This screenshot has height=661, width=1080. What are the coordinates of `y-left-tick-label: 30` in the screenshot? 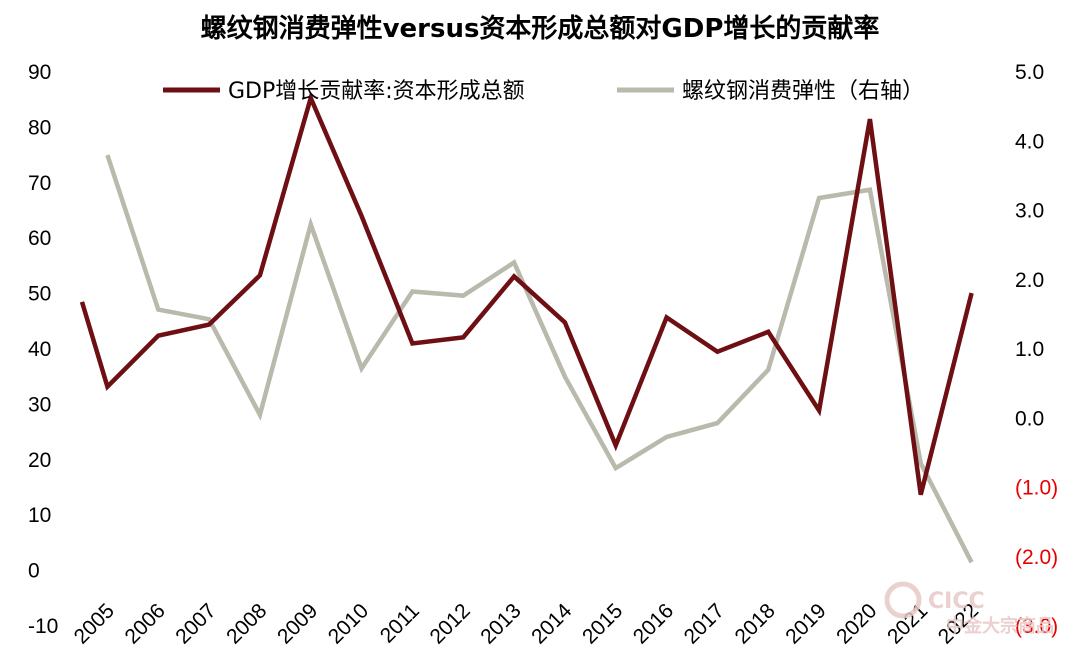 It's located at (39, 404).